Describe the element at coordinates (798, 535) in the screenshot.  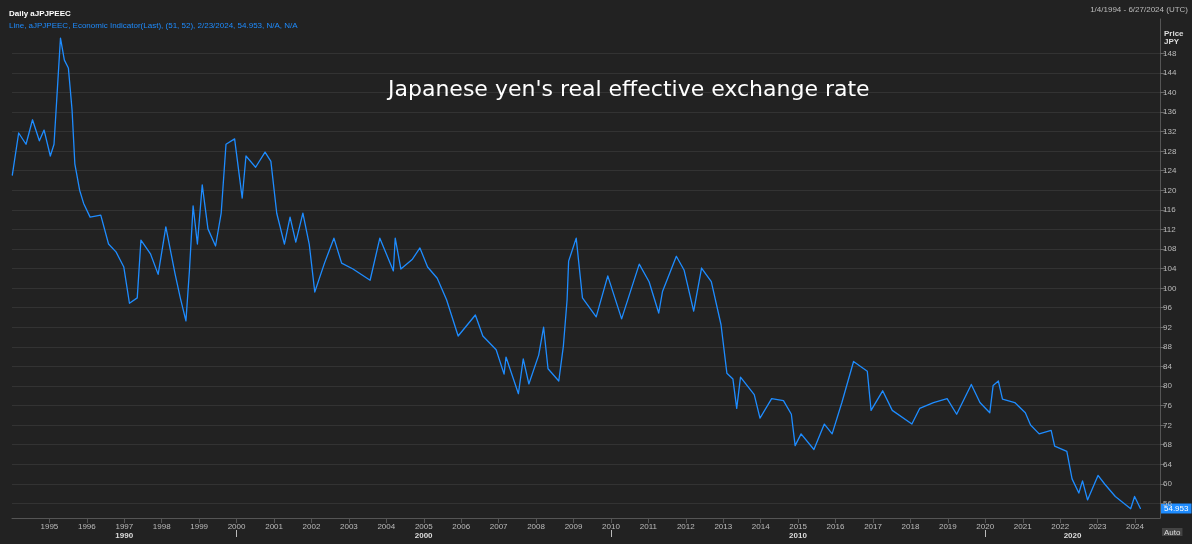
I see `text: 2010` at that location.